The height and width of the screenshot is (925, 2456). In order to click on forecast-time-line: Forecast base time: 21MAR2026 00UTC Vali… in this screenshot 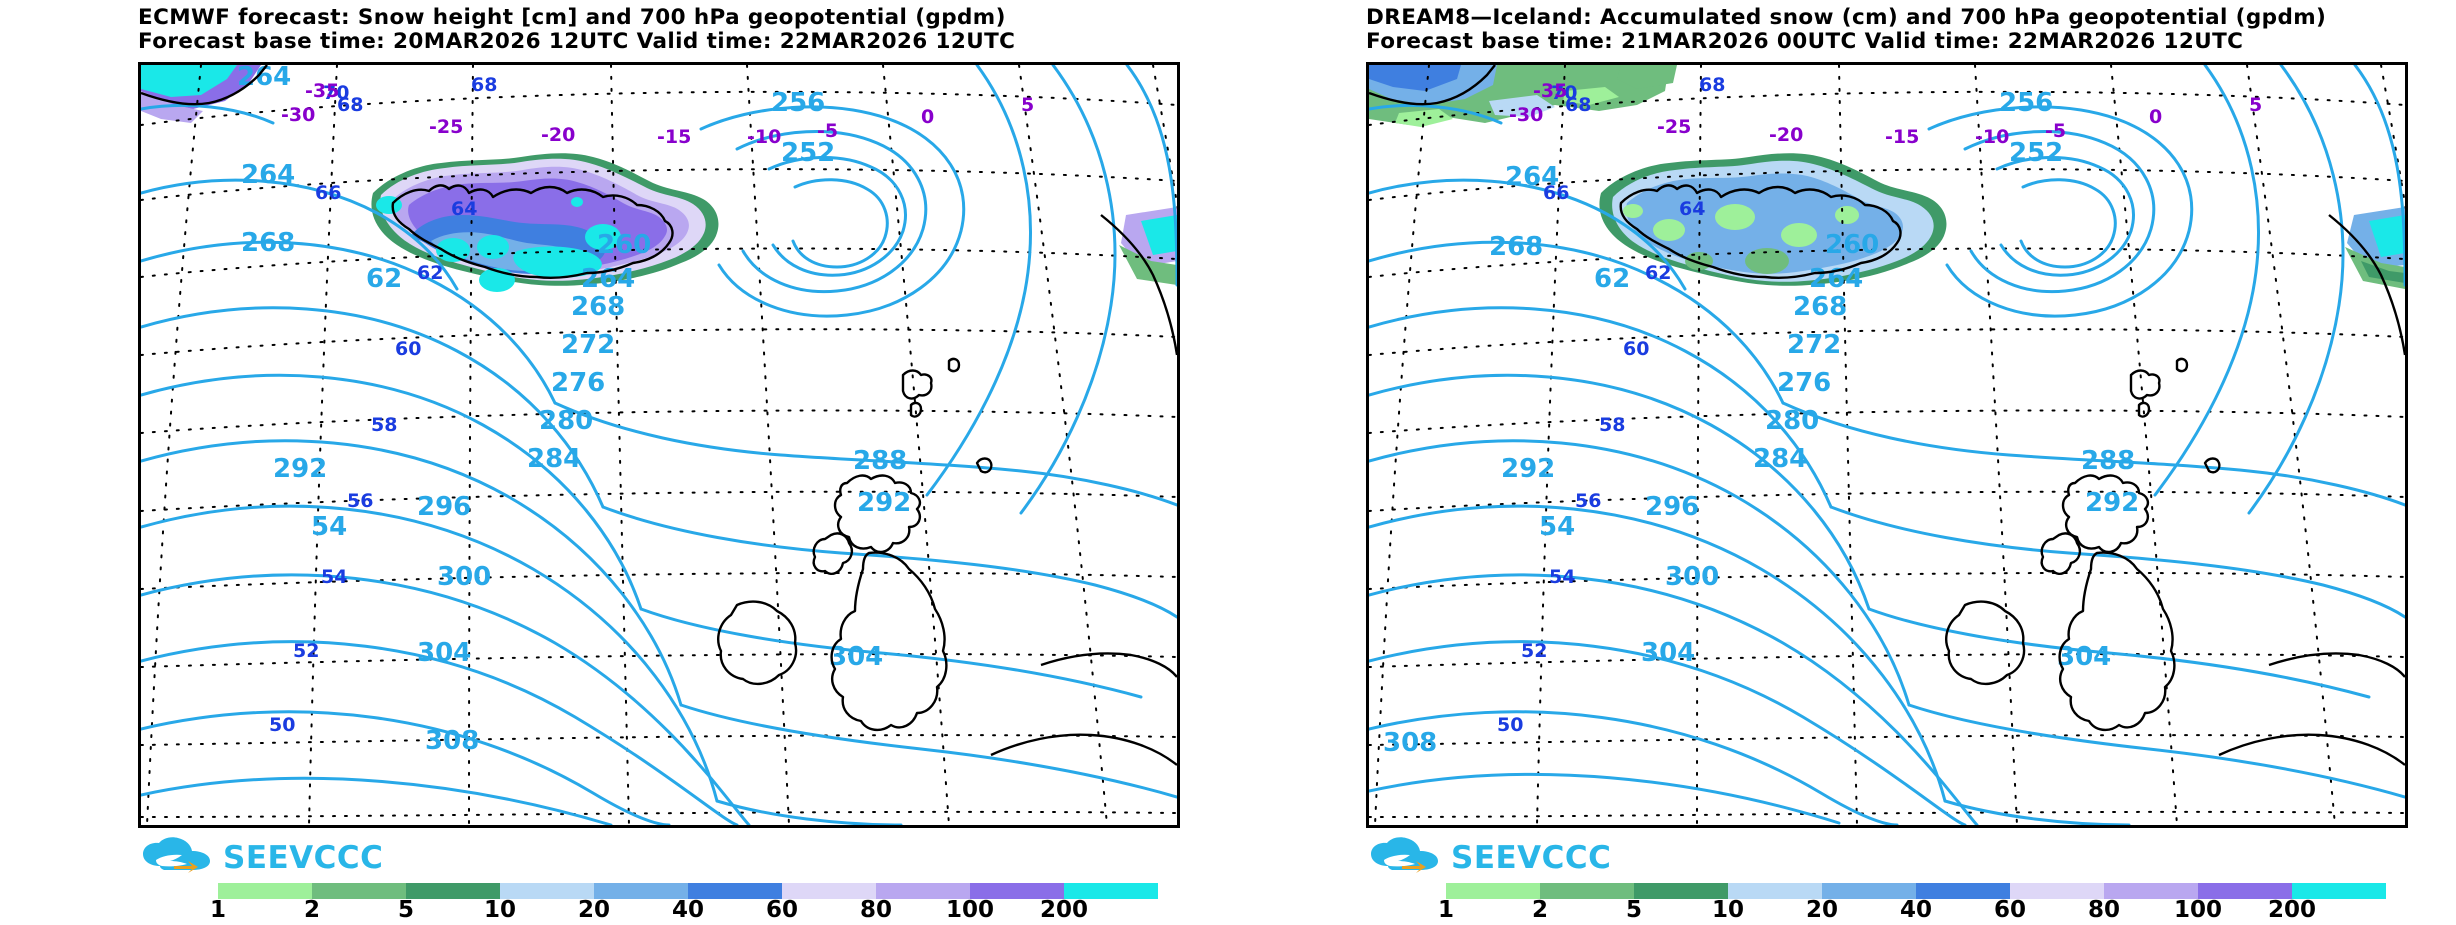, I will do `click(1805, 41)`.